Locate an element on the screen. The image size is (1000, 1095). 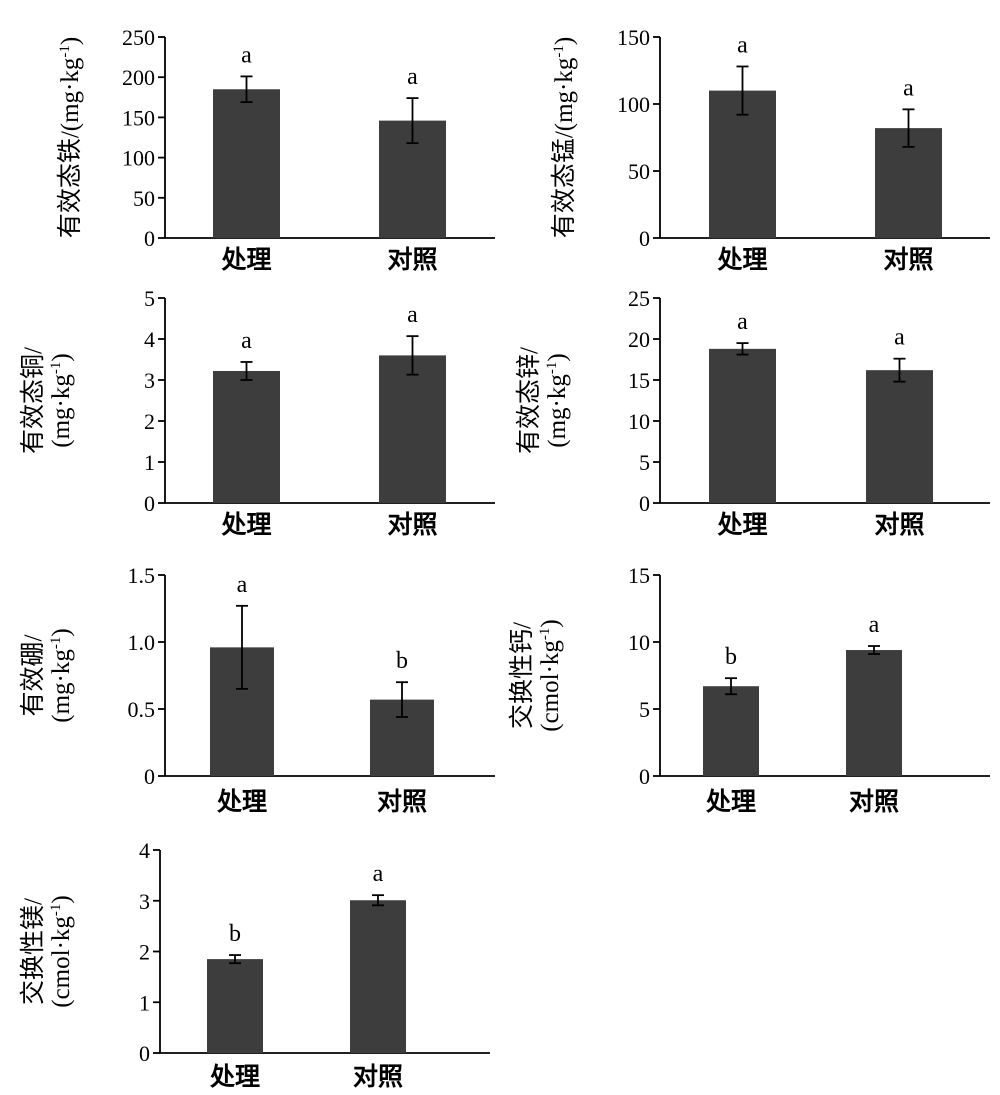
chart-panel-6: 0 5 10 15 b 处理 a 对照 交换性钙/(cmol·kg-1) is located at coordinates (749, 689).